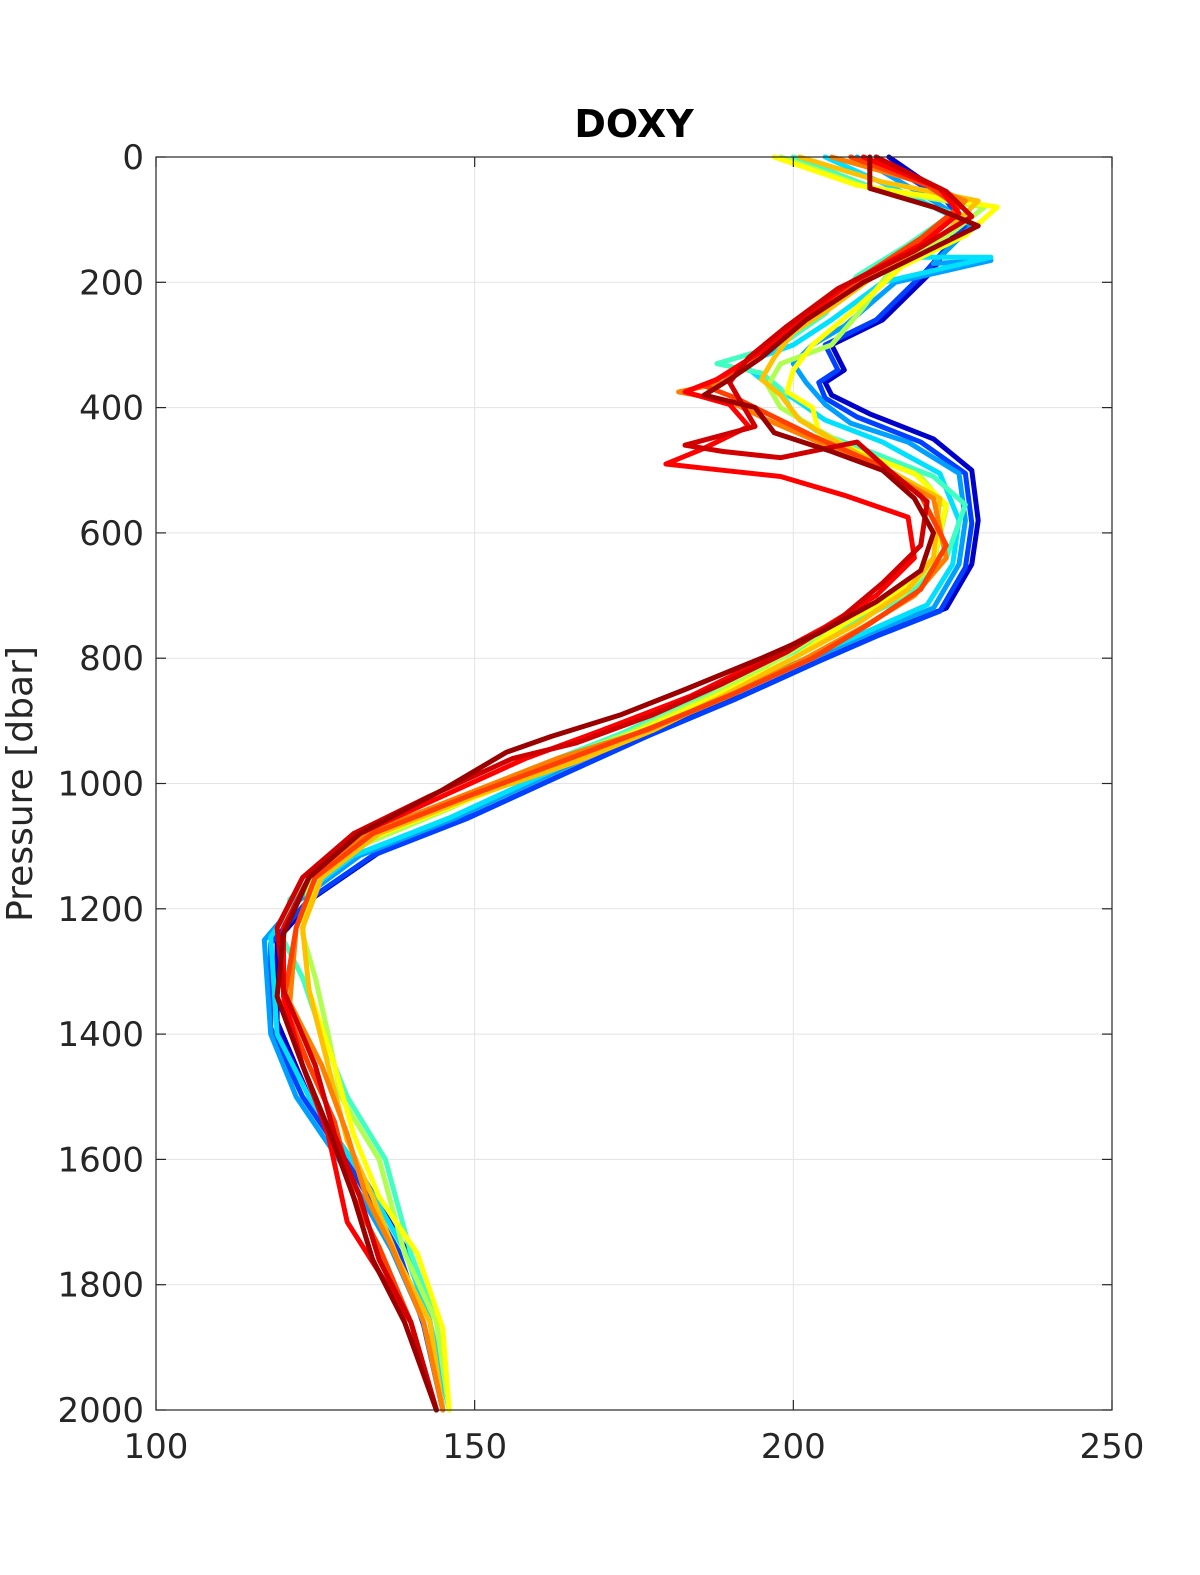 The width and height of the screenshot is (1200, 1575). What do you see at coordinates (111, 534) in the screenshot?
I see `y-tick-label: 600` at bounding box center [111, 534].